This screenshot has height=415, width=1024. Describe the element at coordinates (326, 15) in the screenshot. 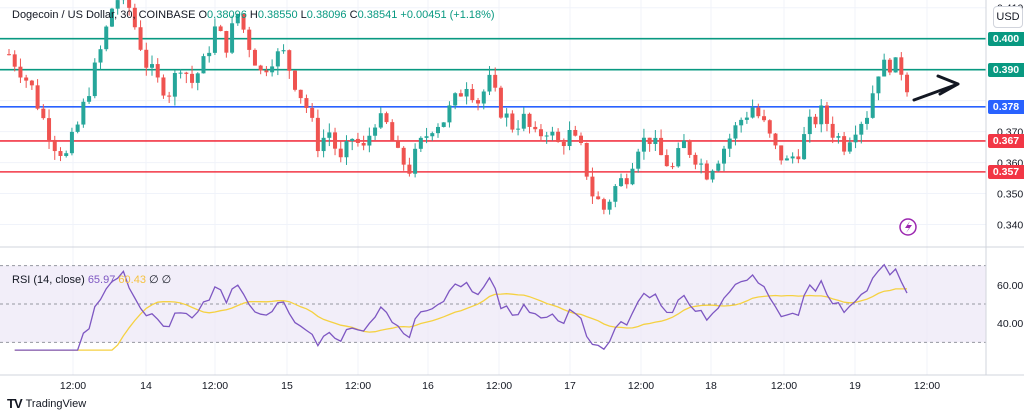

I see `low-value: 0.38096` at that location.